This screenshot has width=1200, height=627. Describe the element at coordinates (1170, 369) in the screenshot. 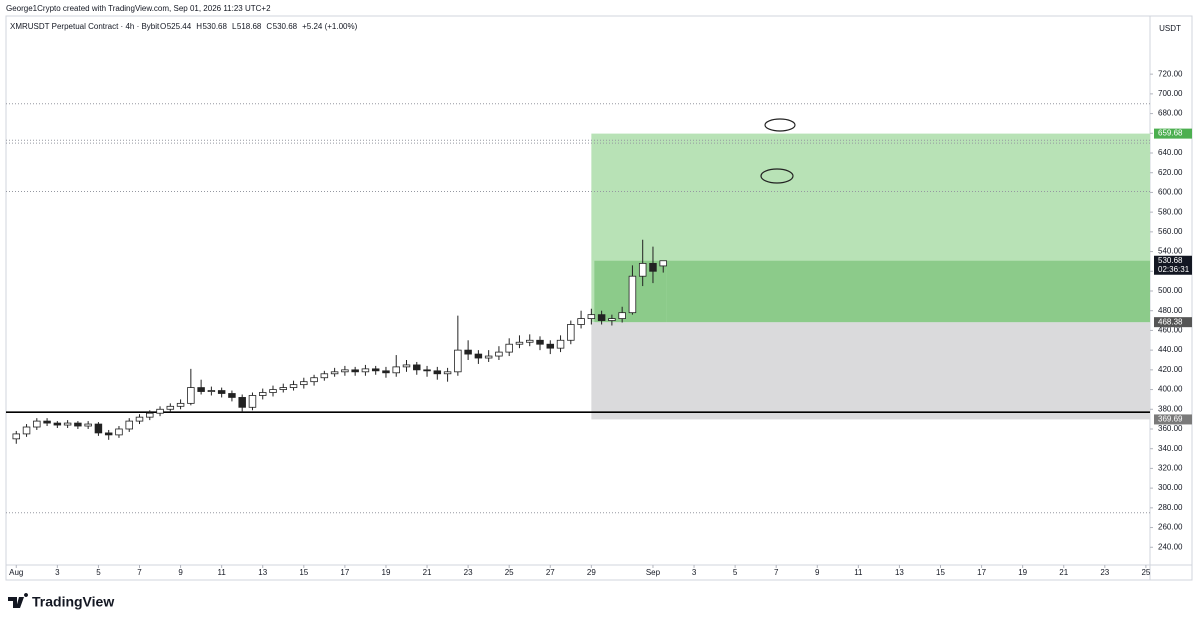

I see `y-tick-label: 420.00` at that location.